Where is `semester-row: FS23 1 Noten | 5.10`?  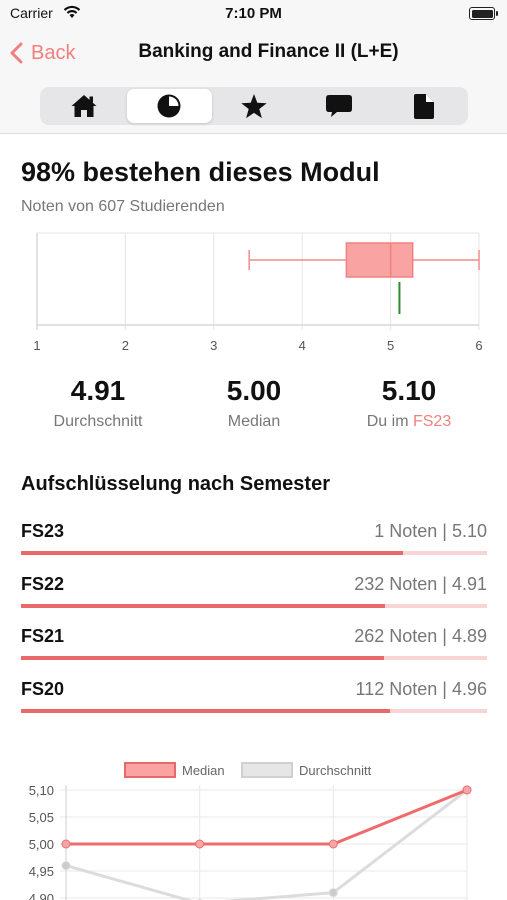
semester-row: FS23 1 Noten | 5.10 is located at coordinates (254, 541).